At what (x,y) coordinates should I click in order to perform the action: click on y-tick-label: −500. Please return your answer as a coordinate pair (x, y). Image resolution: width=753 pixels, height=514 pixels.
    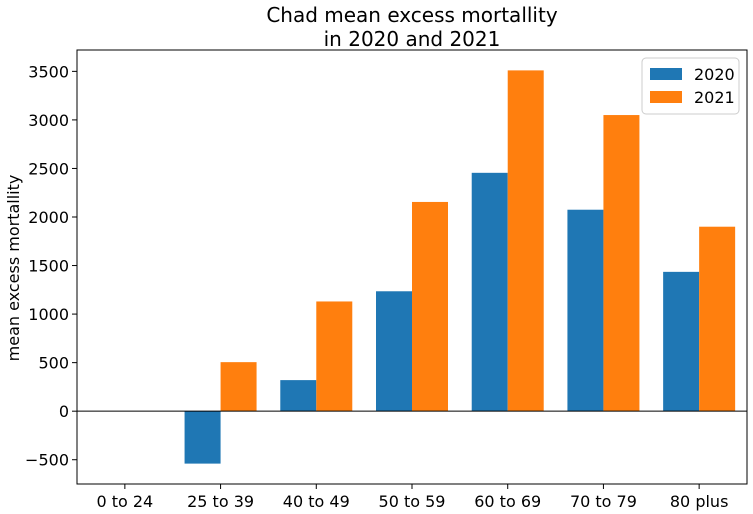
    Looking at the image, I should click on (47, 460).